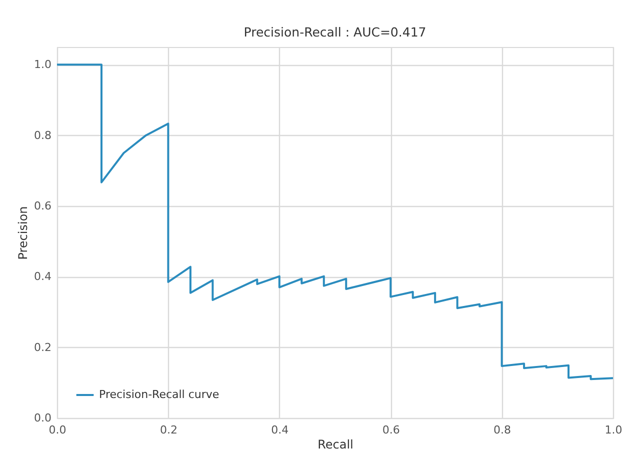 This screenshot has width=630, height=460. What do you see at coordinates (280, 430) in the screenshot?
I see `x-tick-label: 0.4` at bounding box center [280, 430].